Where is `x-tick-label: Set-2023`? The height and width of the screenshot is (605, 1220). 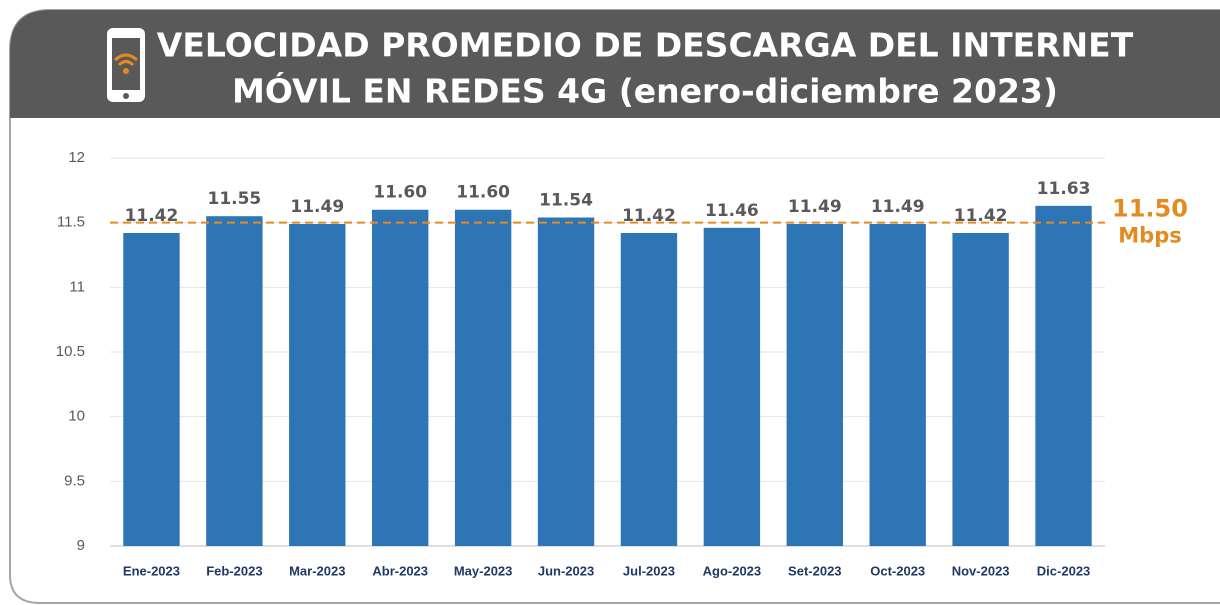 x-tick-label: Set-2023 is located at coordinates (814, 570).